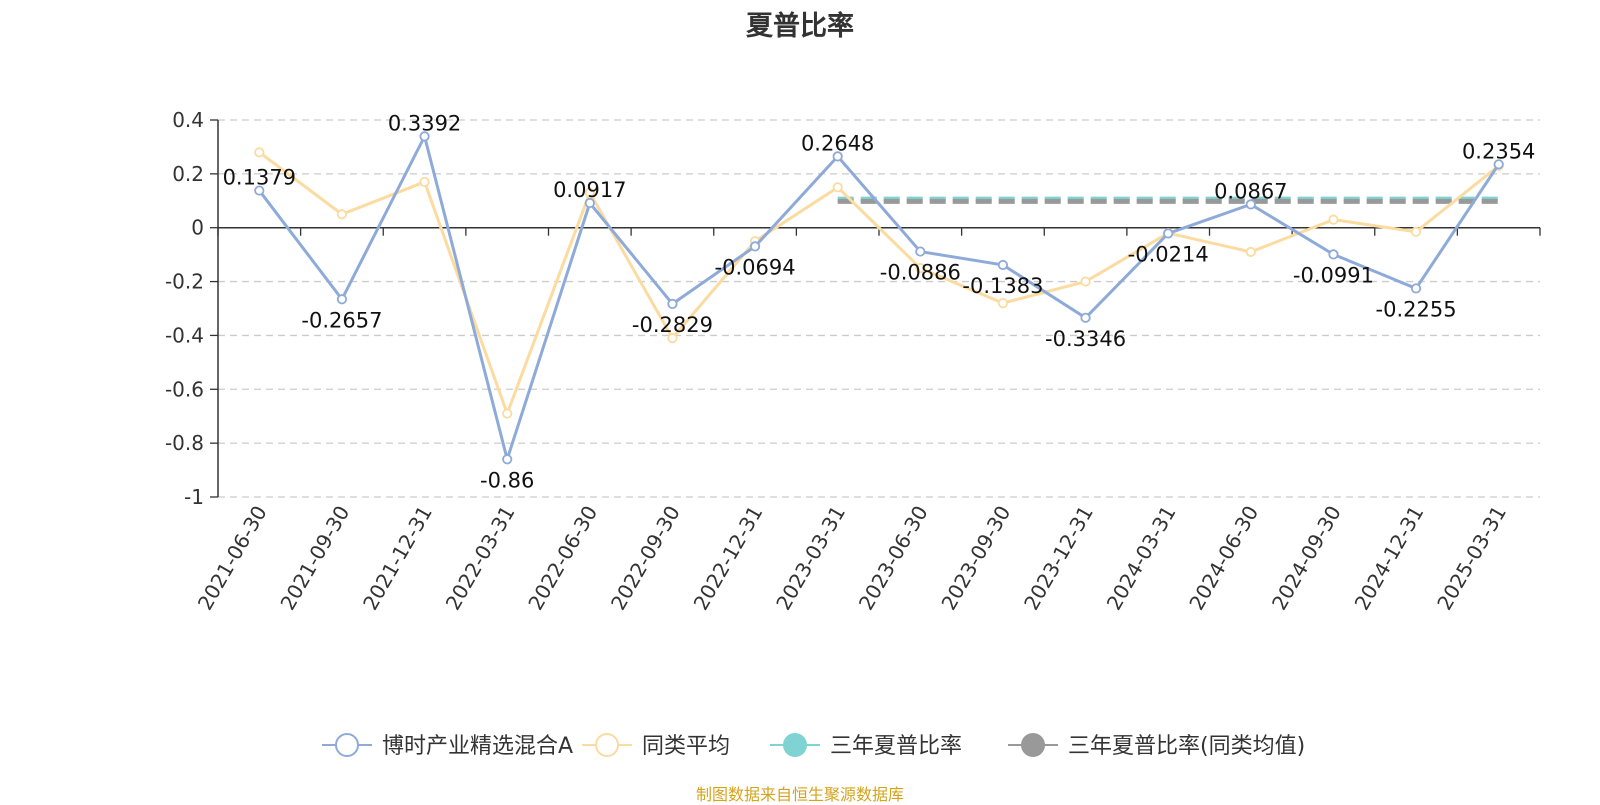 The height and width of the screenshot is (805, 1600). What do you see at coordinates (232, 558) in the screenshot?
I see `x-tick-label: 2021-06-30` at bounding box center [232, 558].